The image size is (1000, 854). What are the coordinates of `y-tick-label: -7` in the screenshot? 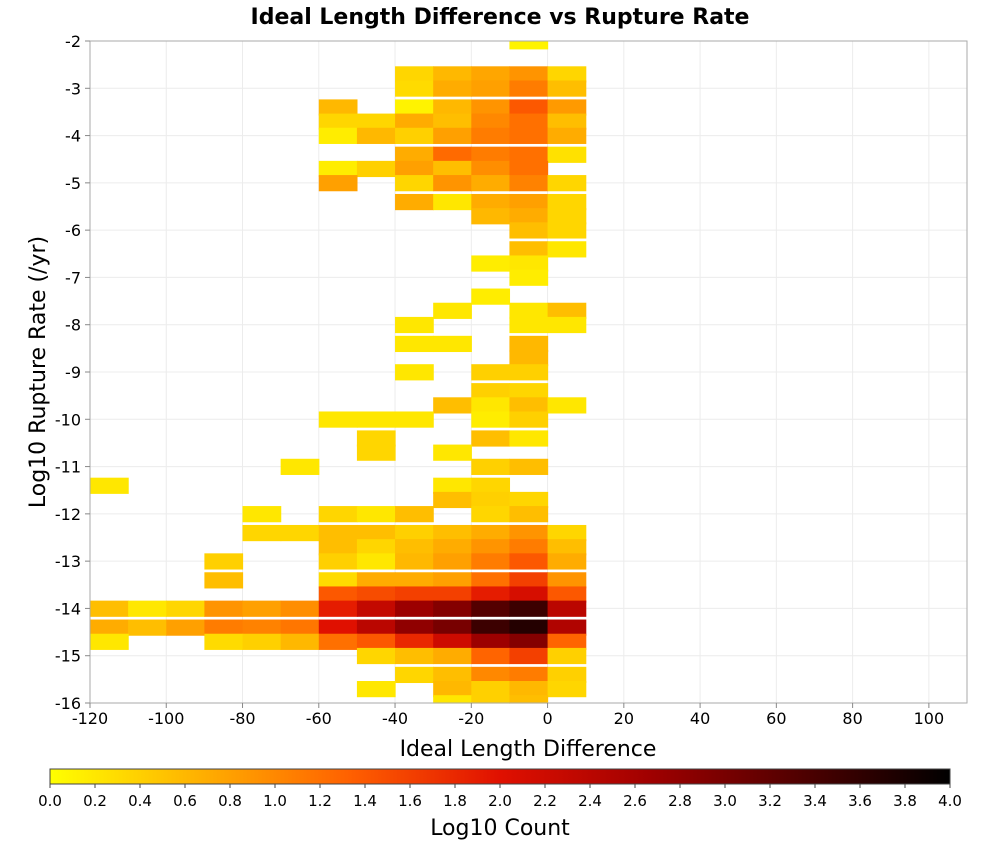 It's located at (73, 277).